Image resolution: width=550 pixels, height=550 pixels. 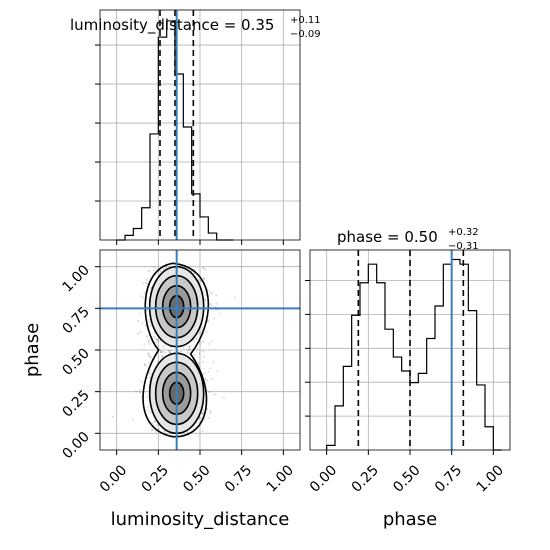 What do you see at coordinates (155, 478) in the screenshot?
I see `x-tick-label: 0.25` at bounding box center [155, 478].